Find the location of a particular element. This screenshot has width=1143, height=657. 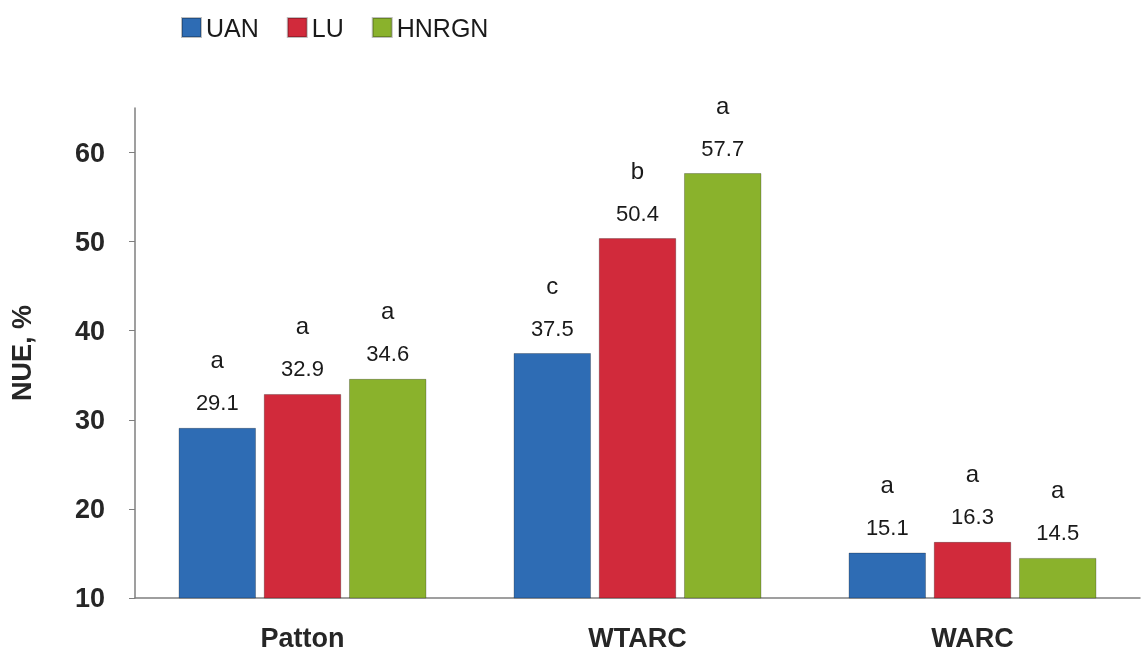

y-tick-label: 20 is located at coordinates (89, 508).